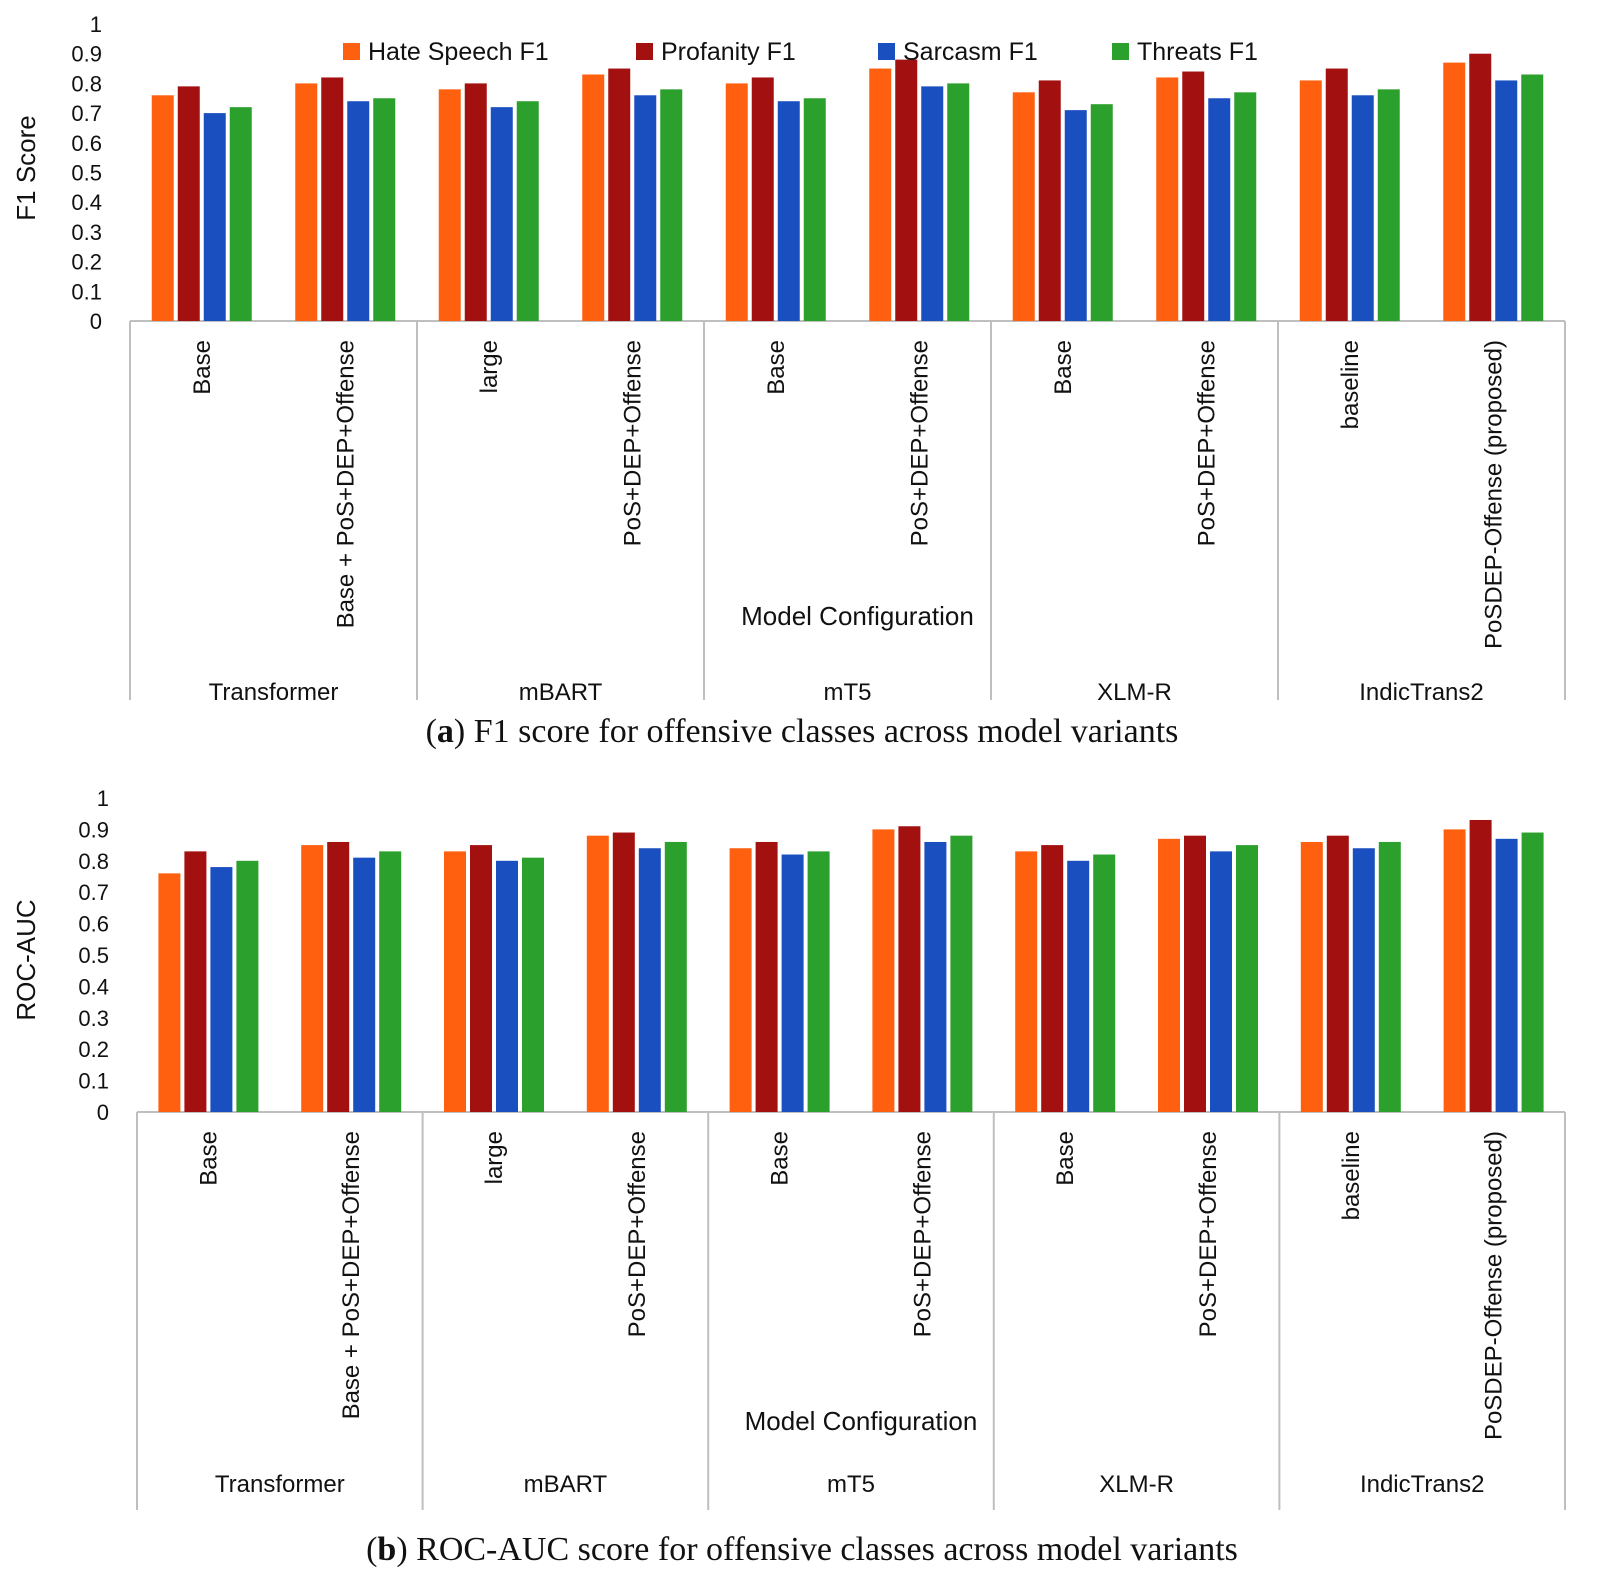 The image size is (1605, 1585). What do you see at coordinates (857, 616) in the screenshot?
I see `x-axis-title: Model Configuration` at bounding box center [857, 616].